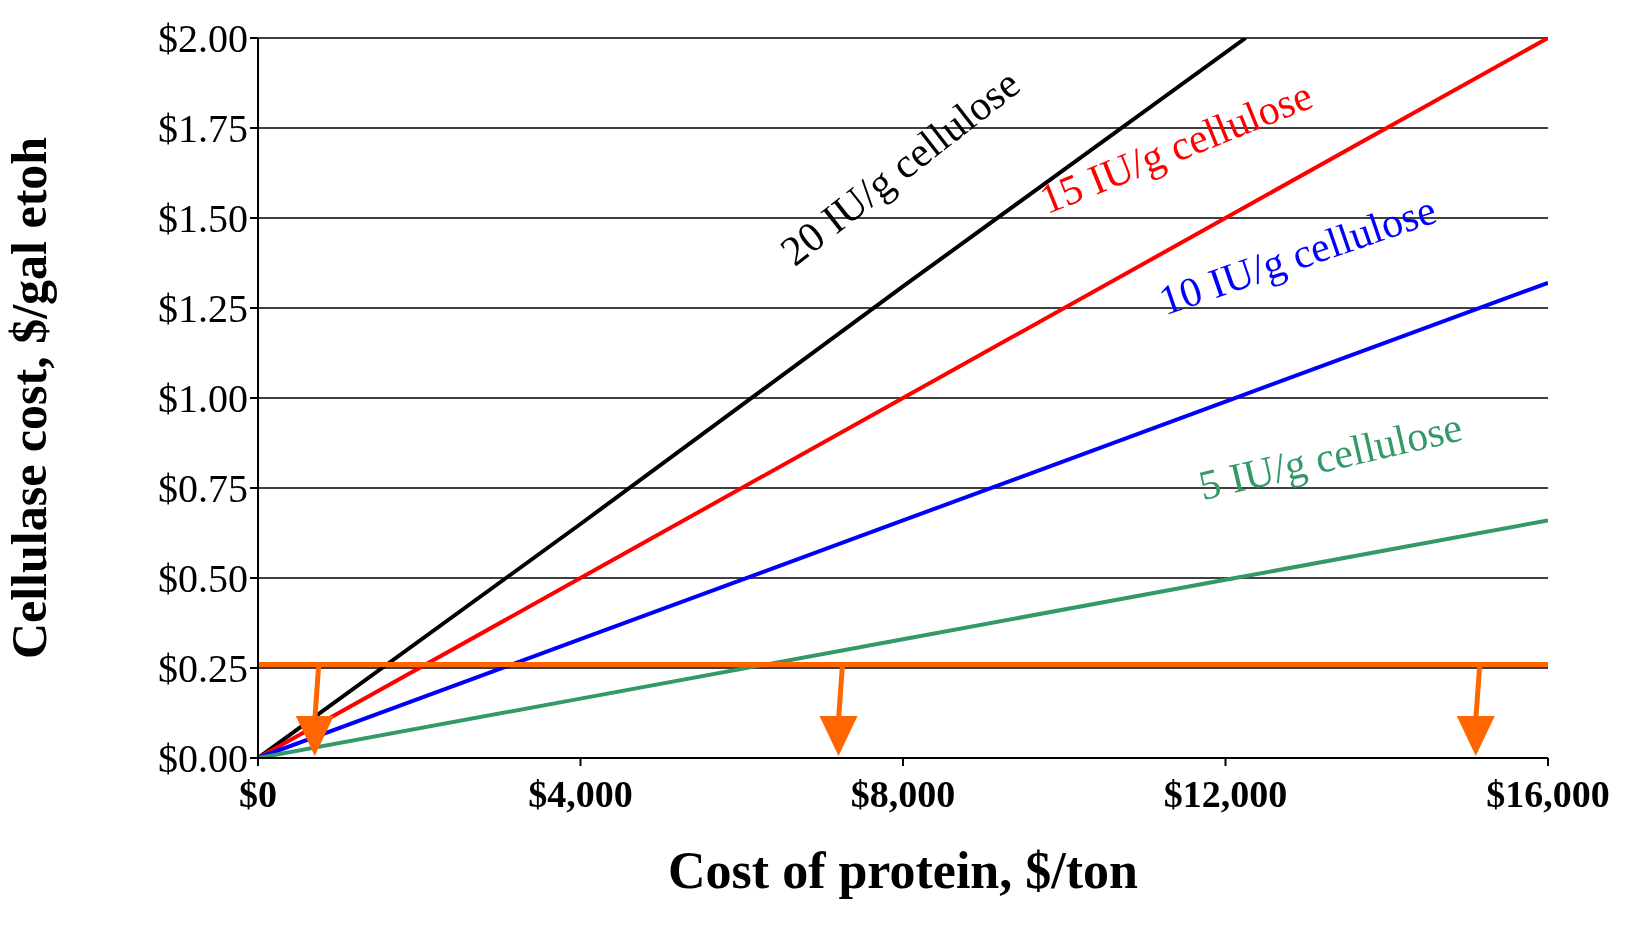 This screenshot has width=1633, height=938. Describe the element at coordinates (203, 489) in the screenshot. I see `y-tick-label: $0.75` at that location.